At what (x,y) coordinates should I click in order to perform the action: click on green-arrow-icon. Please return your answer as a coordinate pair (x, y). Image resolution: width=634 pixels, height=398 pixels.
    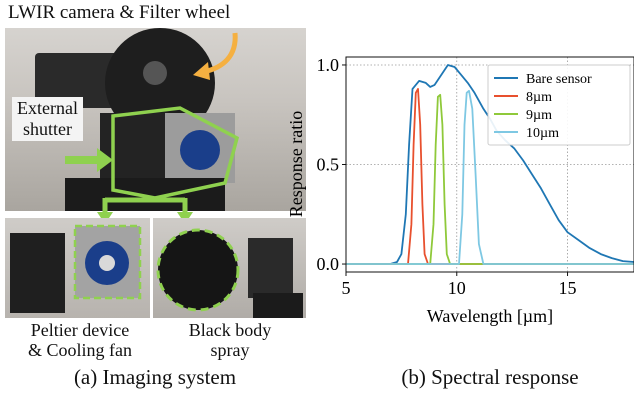
    Looking at the image, I should click on (89, 160).